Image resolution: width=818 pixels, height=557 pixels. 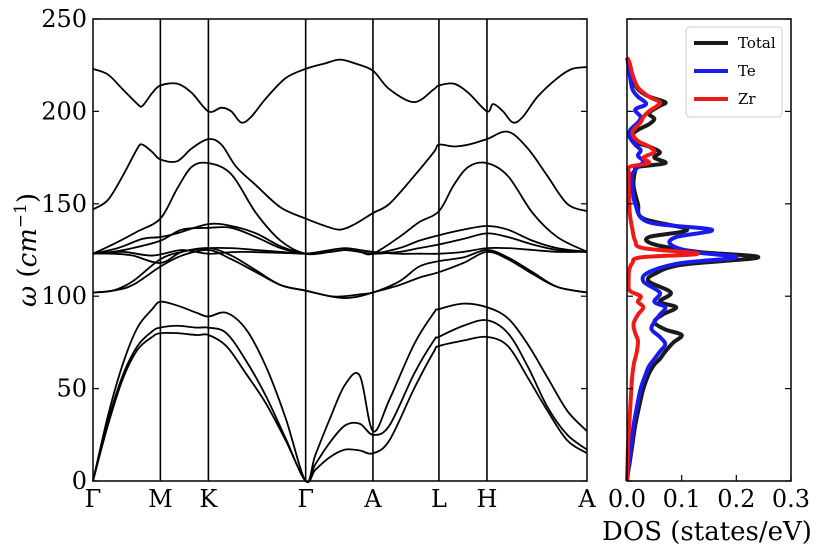 What do you see at coordinates (71, 389) in the screenshot?
I see `band-ytick-label: 50` at bounding box center [71, 389].